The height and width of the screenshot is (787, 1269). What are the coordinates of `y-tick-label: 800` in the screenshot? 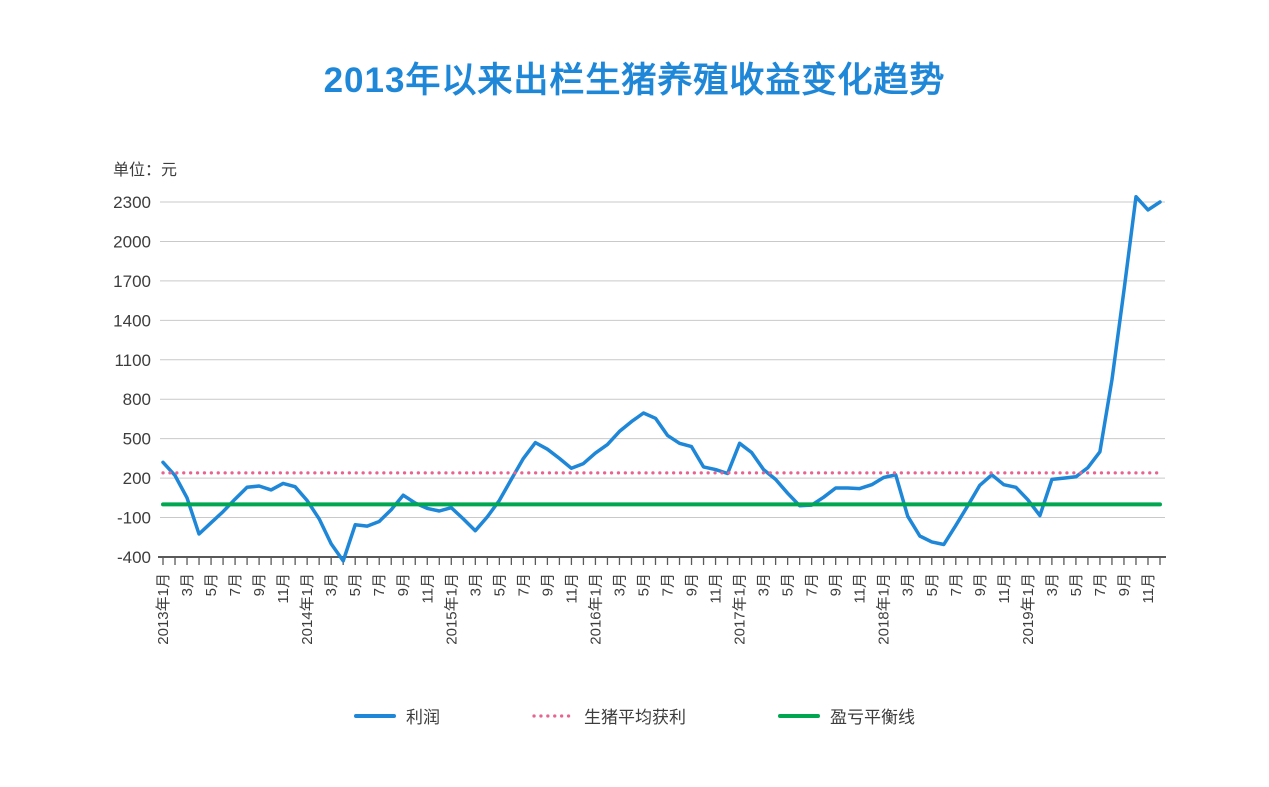 It's located at (137, 399).